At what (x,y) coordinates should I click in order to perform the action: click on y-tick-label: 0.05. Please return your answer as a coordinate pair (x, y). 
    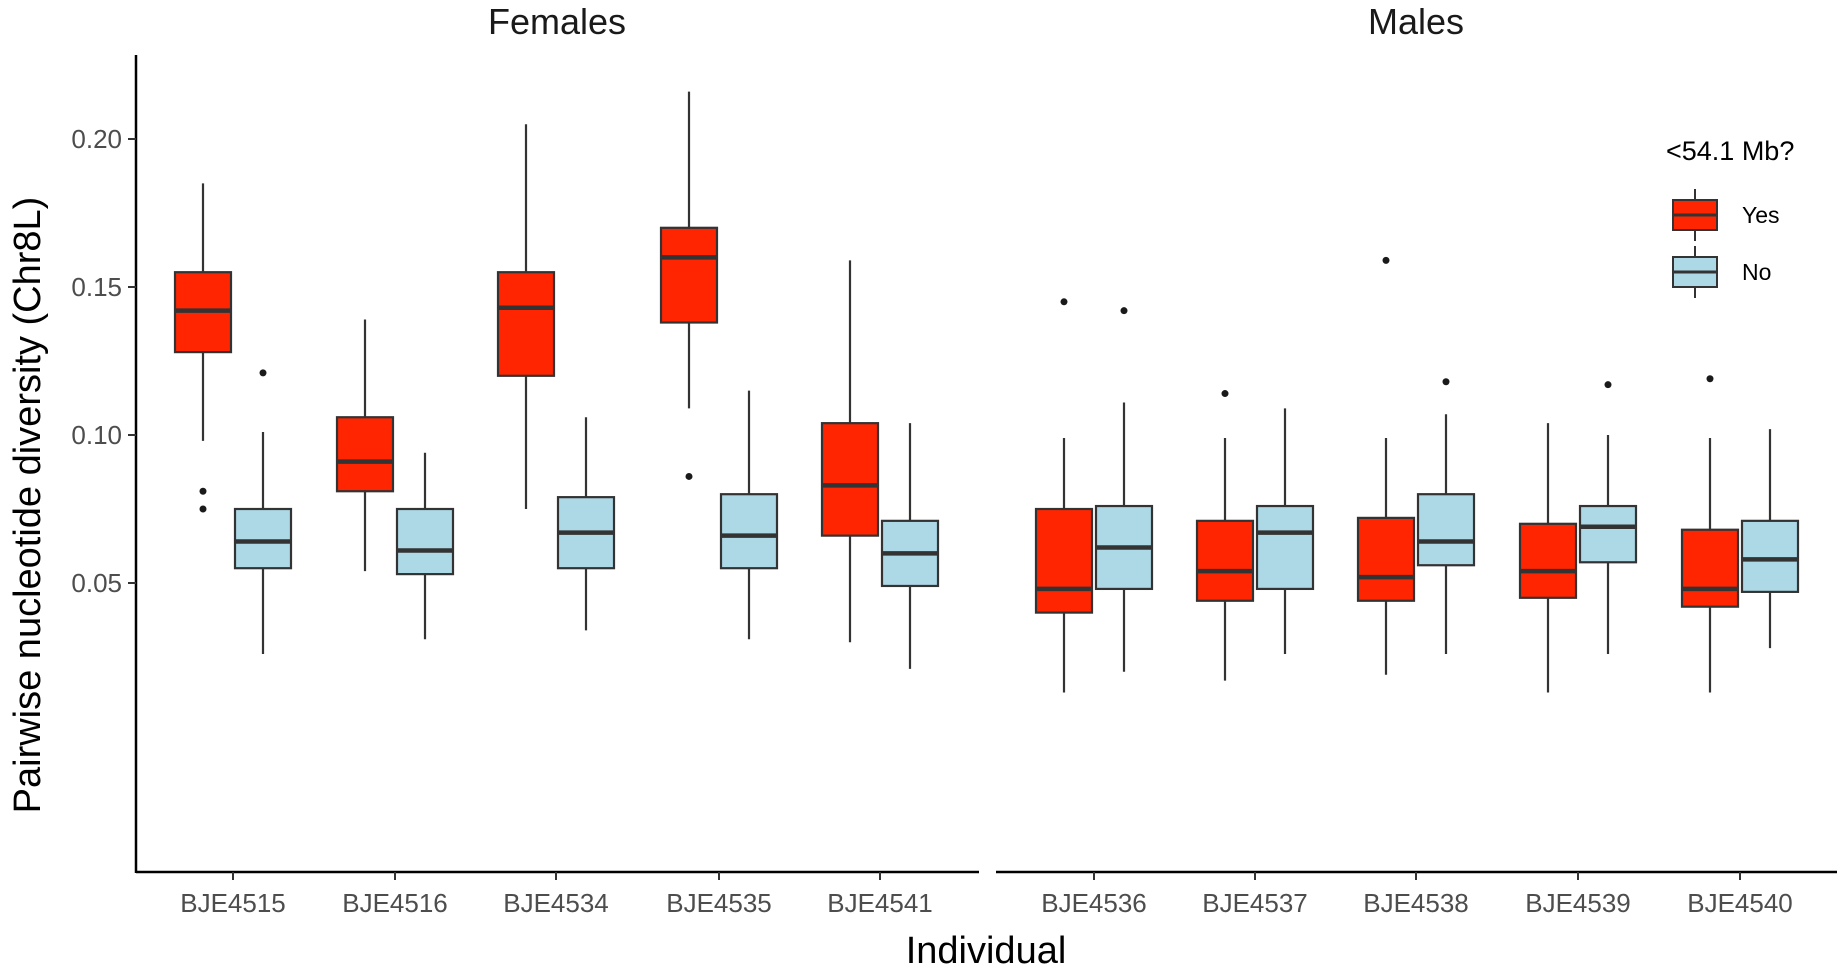
    Looking at the image, I should click on (96, 583).